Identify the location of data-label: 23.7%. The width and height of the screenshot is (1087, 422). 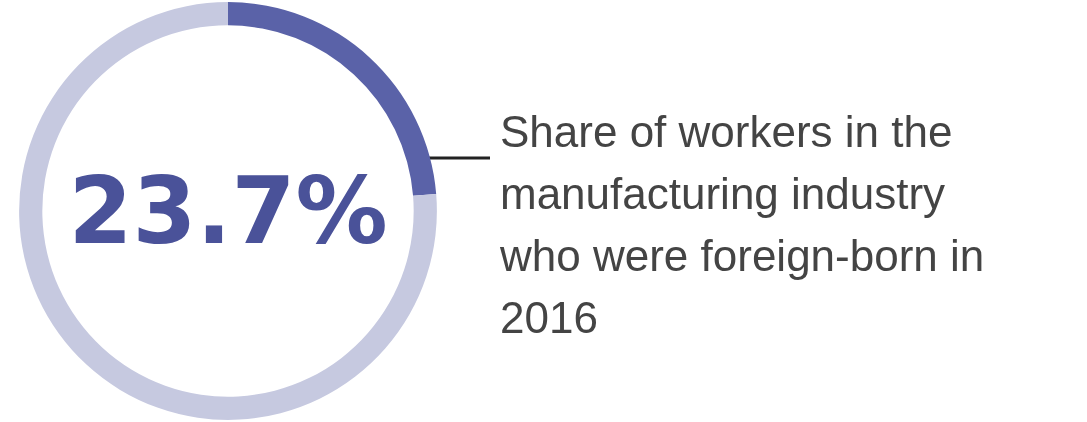
(228, 211).